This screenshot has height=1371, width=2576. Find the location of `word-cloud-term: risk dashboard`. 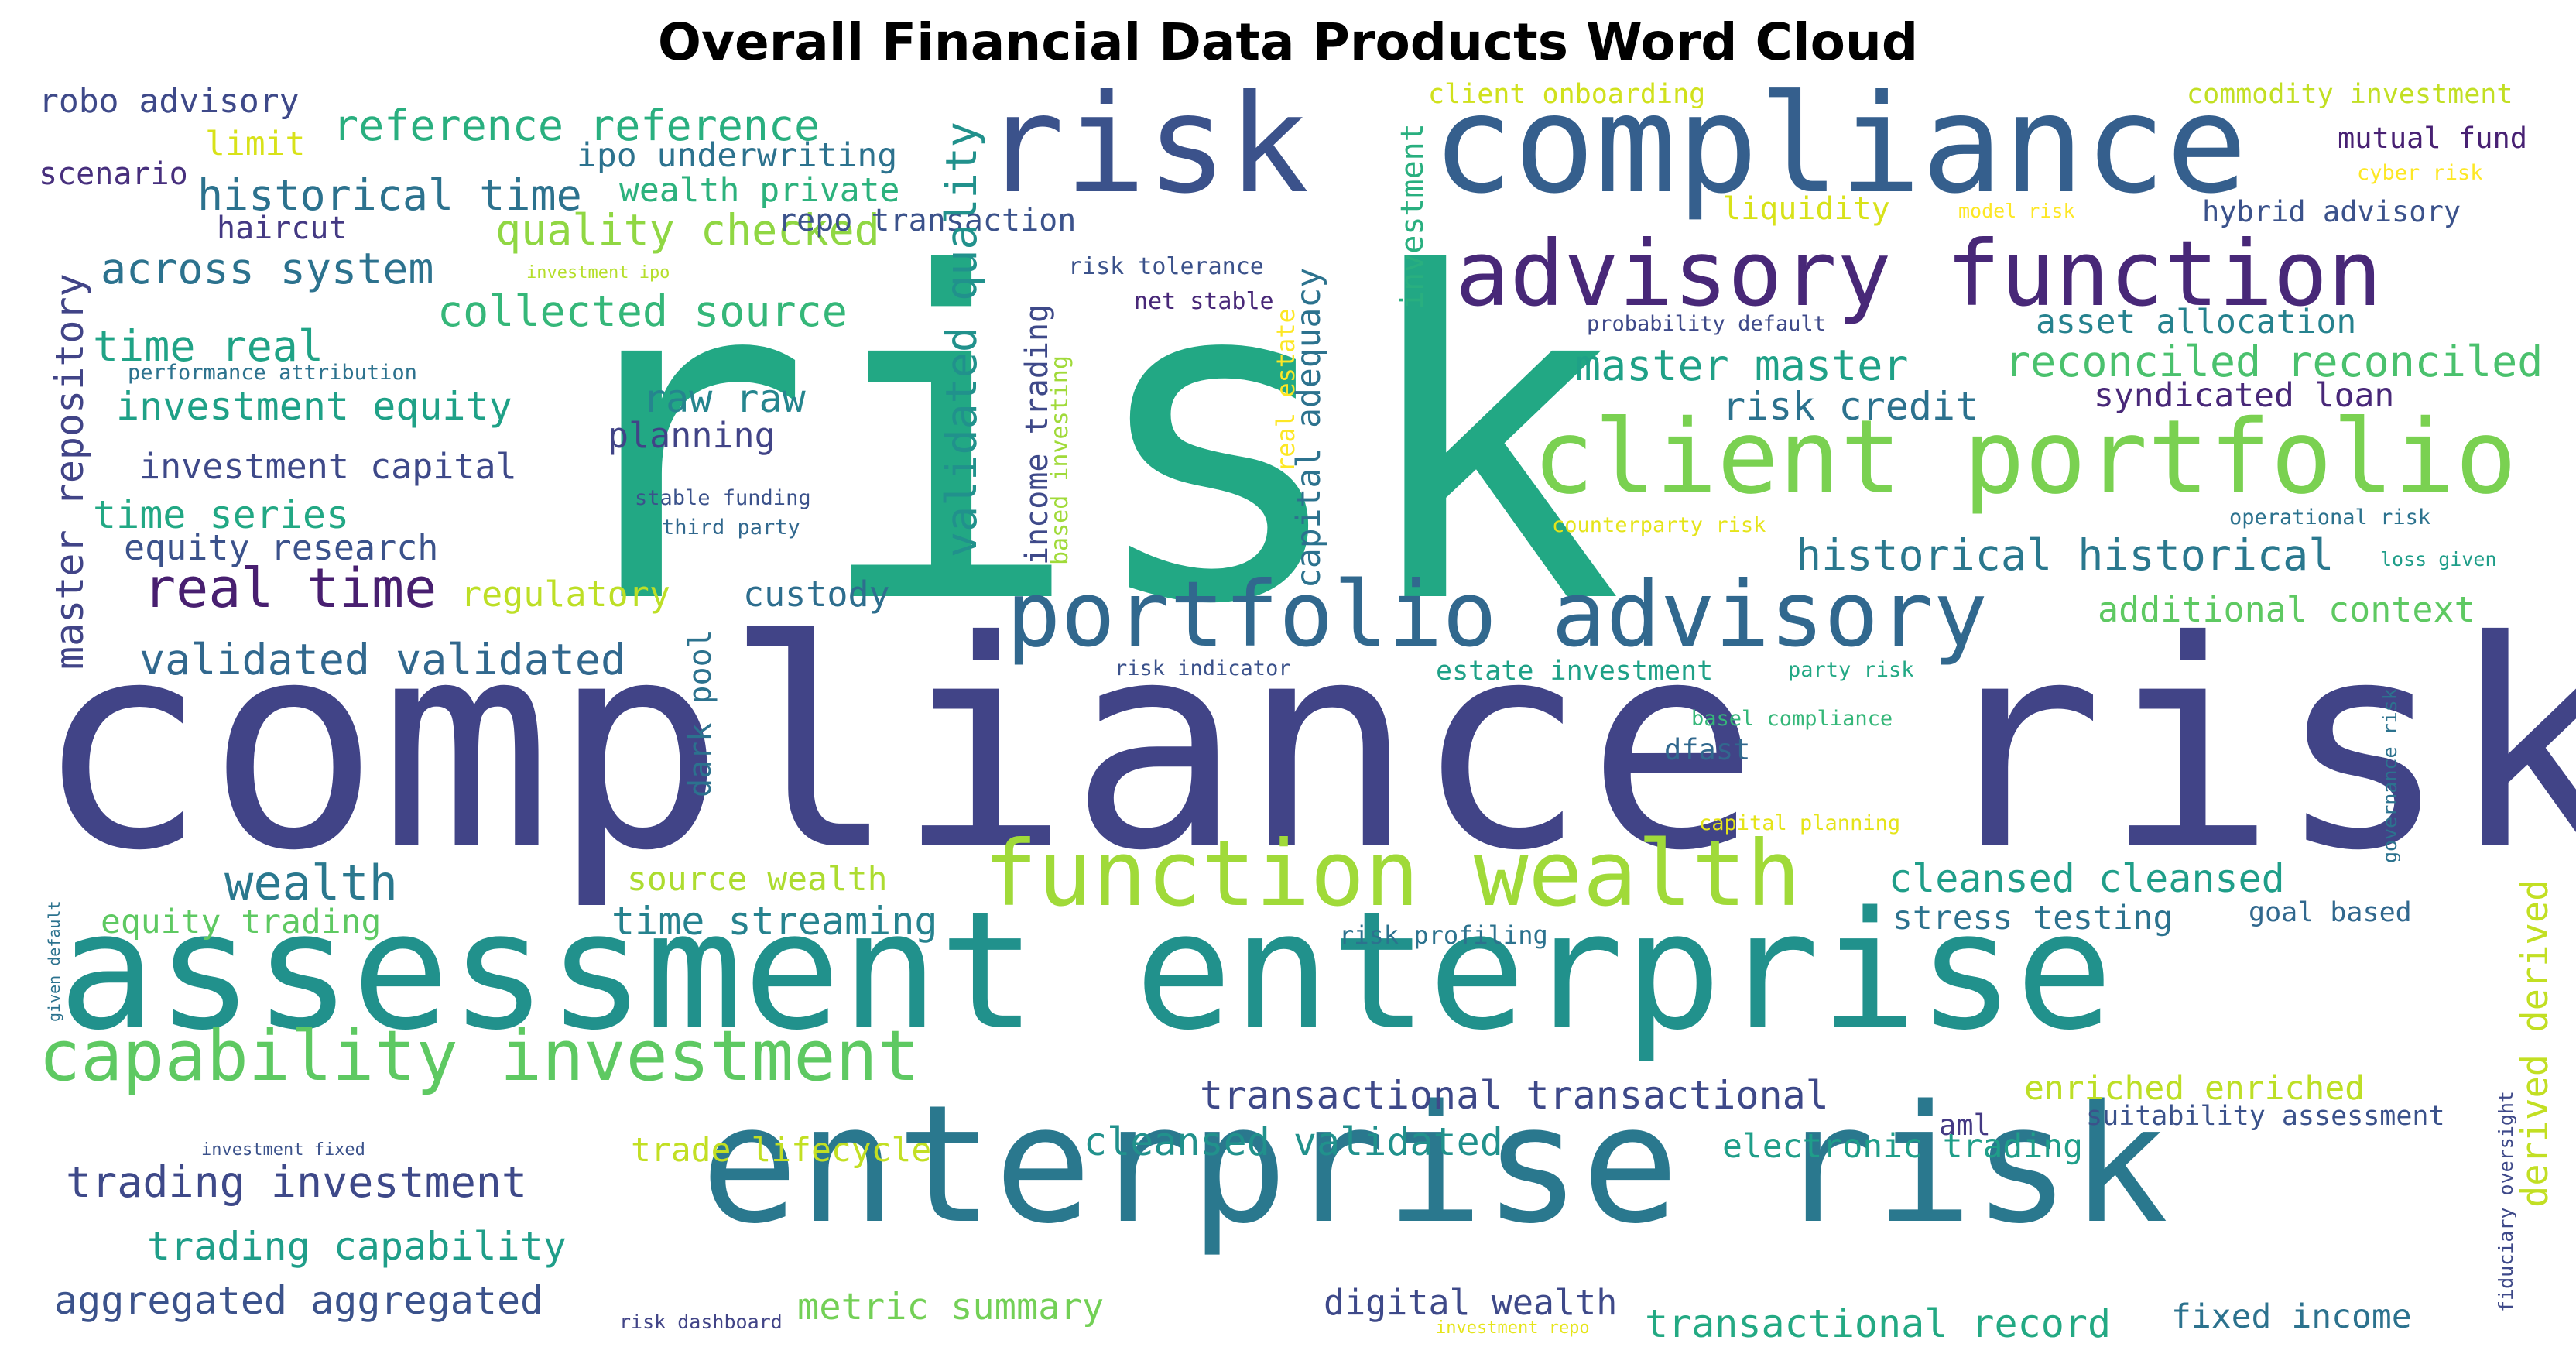

word-cloud-term: risk dashboard is located at coordinates (701, 1322).